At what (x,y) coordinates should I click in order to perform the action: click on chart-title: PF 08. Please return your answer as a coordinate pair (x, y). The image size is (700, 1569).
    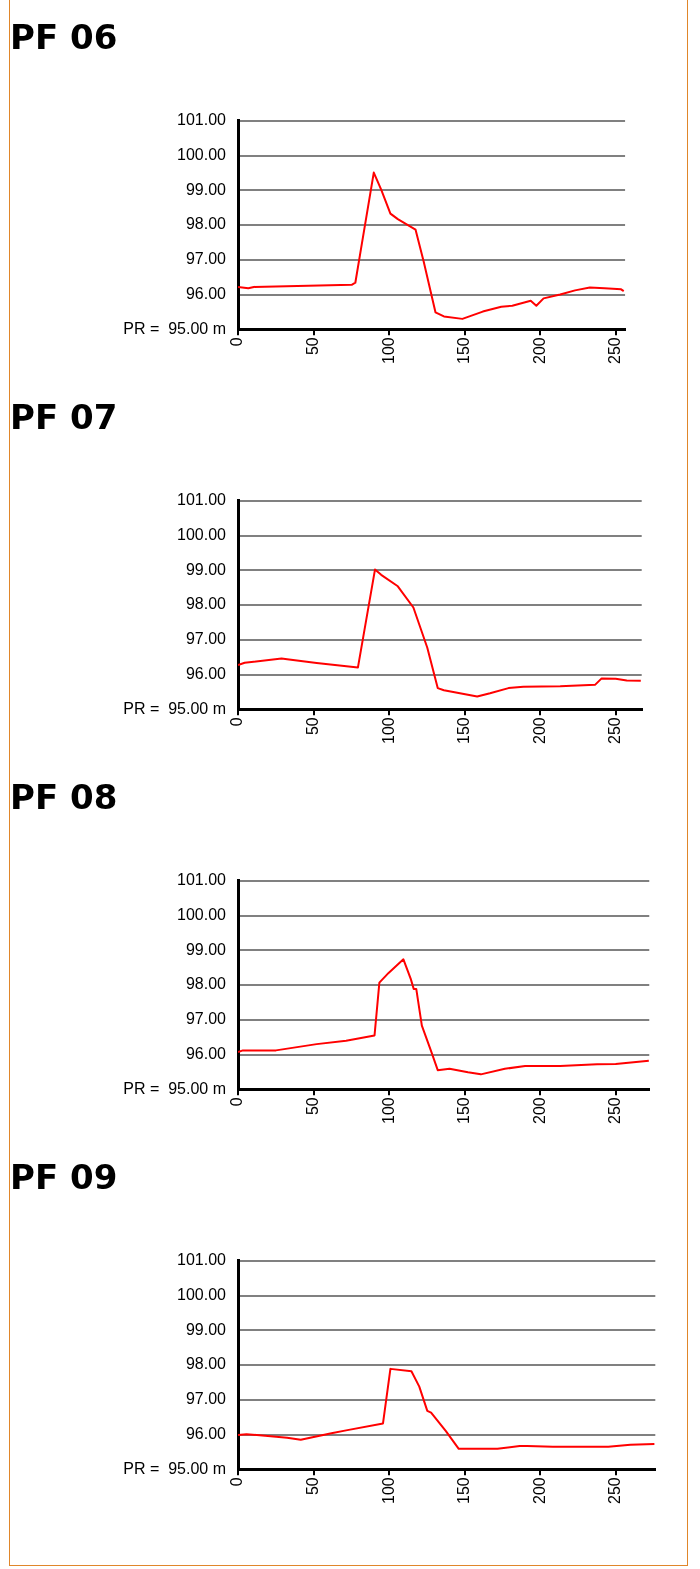
    Looking at the image, I should click on (64, 797).